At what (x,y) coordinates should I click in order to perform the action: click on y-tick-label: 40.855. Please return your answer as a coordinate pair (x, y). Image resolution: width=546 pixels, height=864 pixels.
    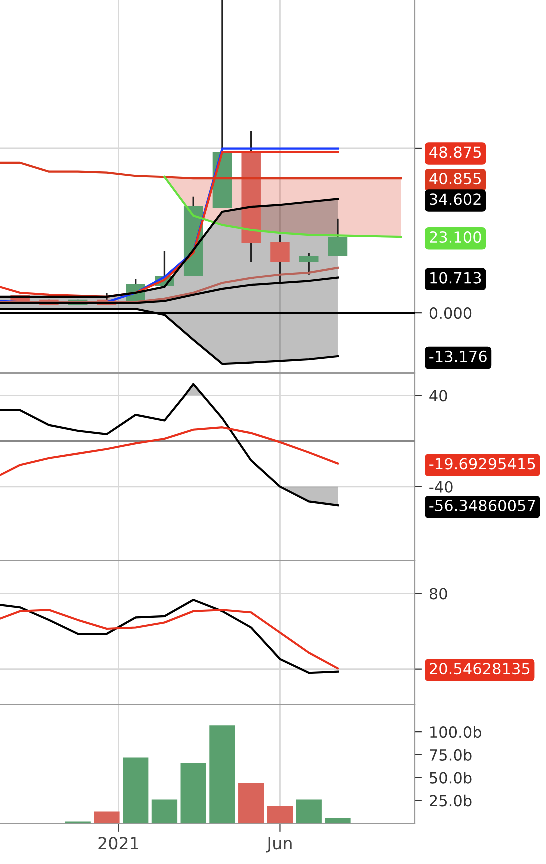
    Looking at the image, I should click on (456, 179).